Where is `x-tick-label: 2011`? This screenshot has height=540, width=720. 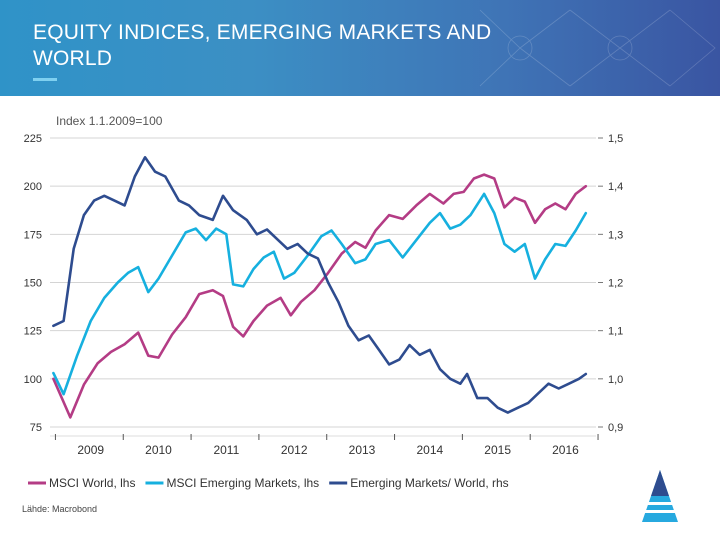
x-tick-label: 2011 is located at coordinates (226, 450).